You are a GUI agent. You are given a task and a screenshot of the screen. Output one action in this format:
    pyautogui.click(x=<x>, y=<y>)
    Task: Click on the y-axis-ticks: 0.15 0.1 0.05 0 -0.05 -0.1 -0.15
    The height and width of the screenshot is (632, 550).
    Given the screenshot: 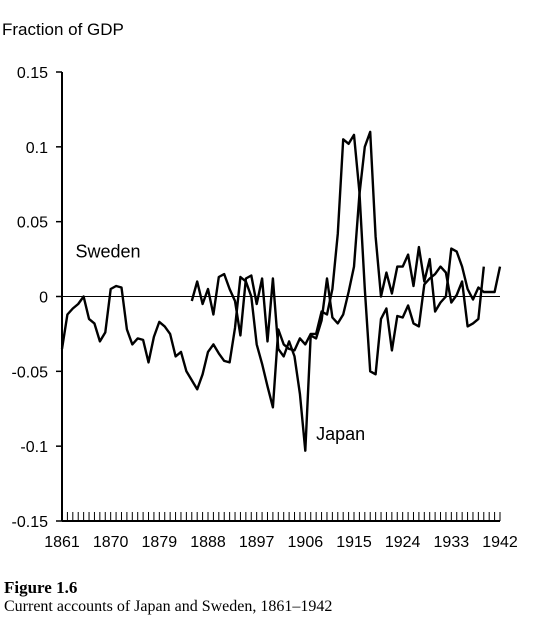 What is the action you would take?
    pyautogui.click(x=37, y=298)
    